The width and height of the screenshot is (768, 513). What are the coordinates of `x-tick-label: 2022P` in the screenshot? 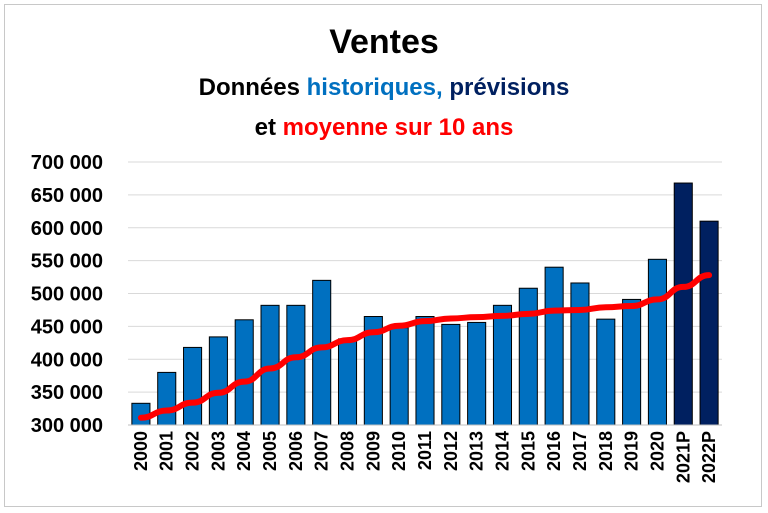 It's located at (709, 457).